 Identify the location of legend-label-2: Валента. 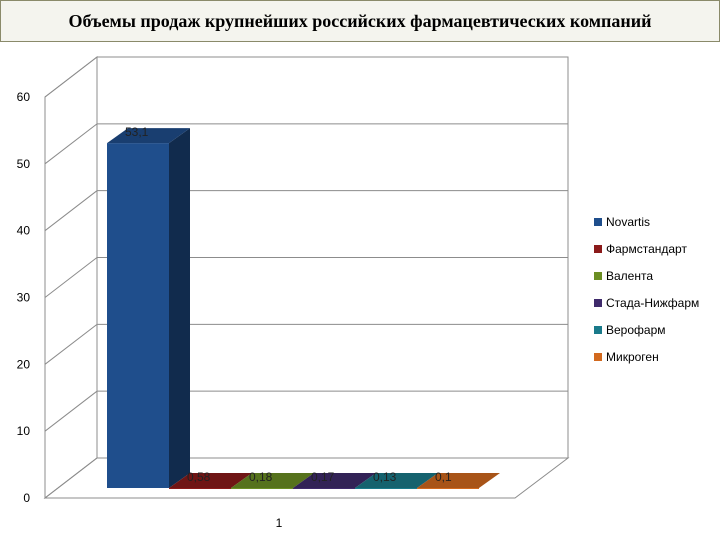
(629, 276).